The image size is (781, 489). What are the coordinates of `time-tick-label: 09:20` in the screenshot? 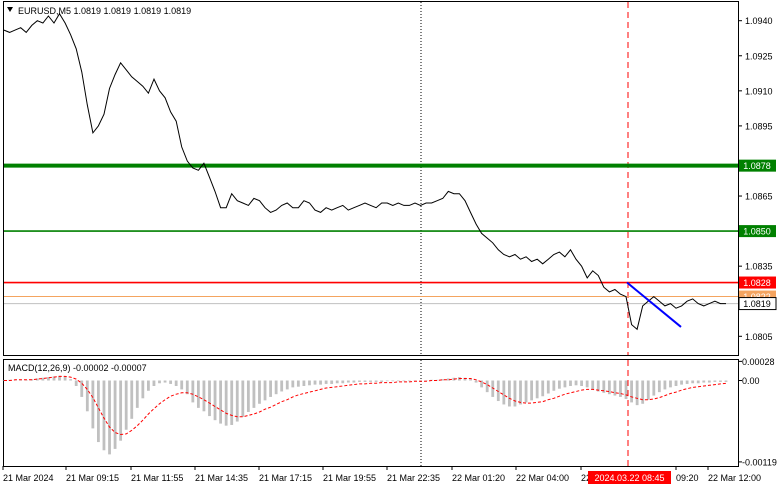 It's located at (687, 478).